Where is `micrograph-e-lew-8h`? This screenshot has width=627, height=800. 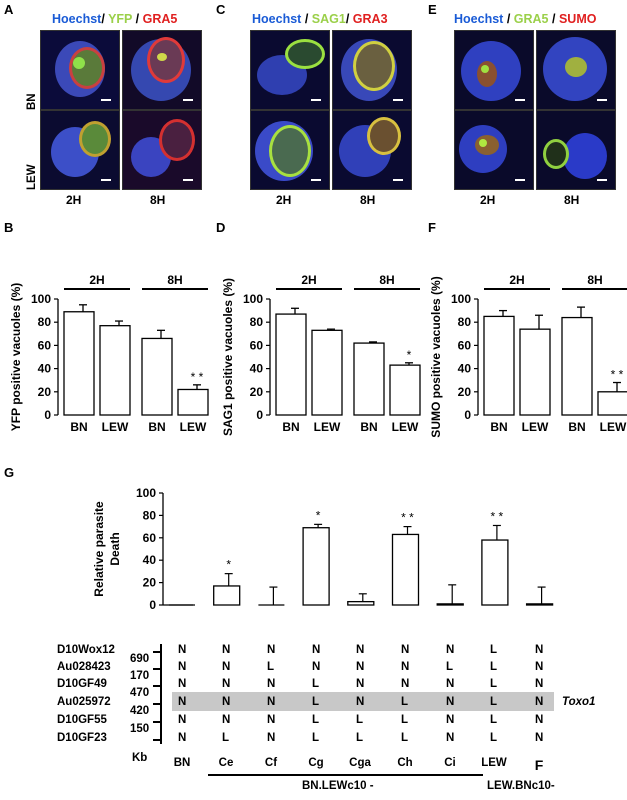
micrograph-e-lew-8h is located at coordinates (576, 150).